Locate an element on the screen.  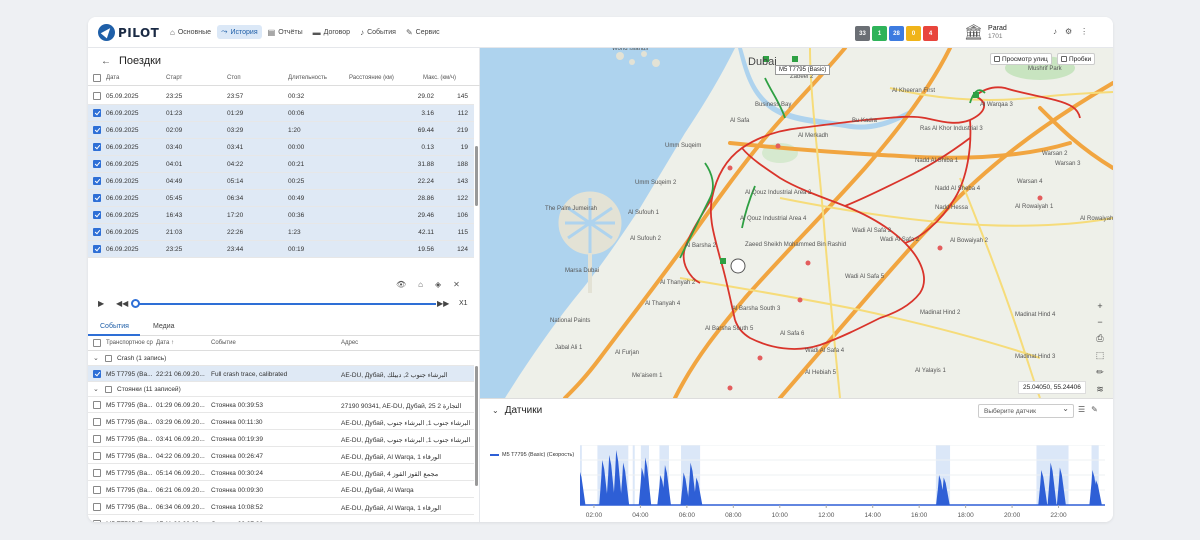
events-select-all-checkbox is located at coordinates (97, 343).